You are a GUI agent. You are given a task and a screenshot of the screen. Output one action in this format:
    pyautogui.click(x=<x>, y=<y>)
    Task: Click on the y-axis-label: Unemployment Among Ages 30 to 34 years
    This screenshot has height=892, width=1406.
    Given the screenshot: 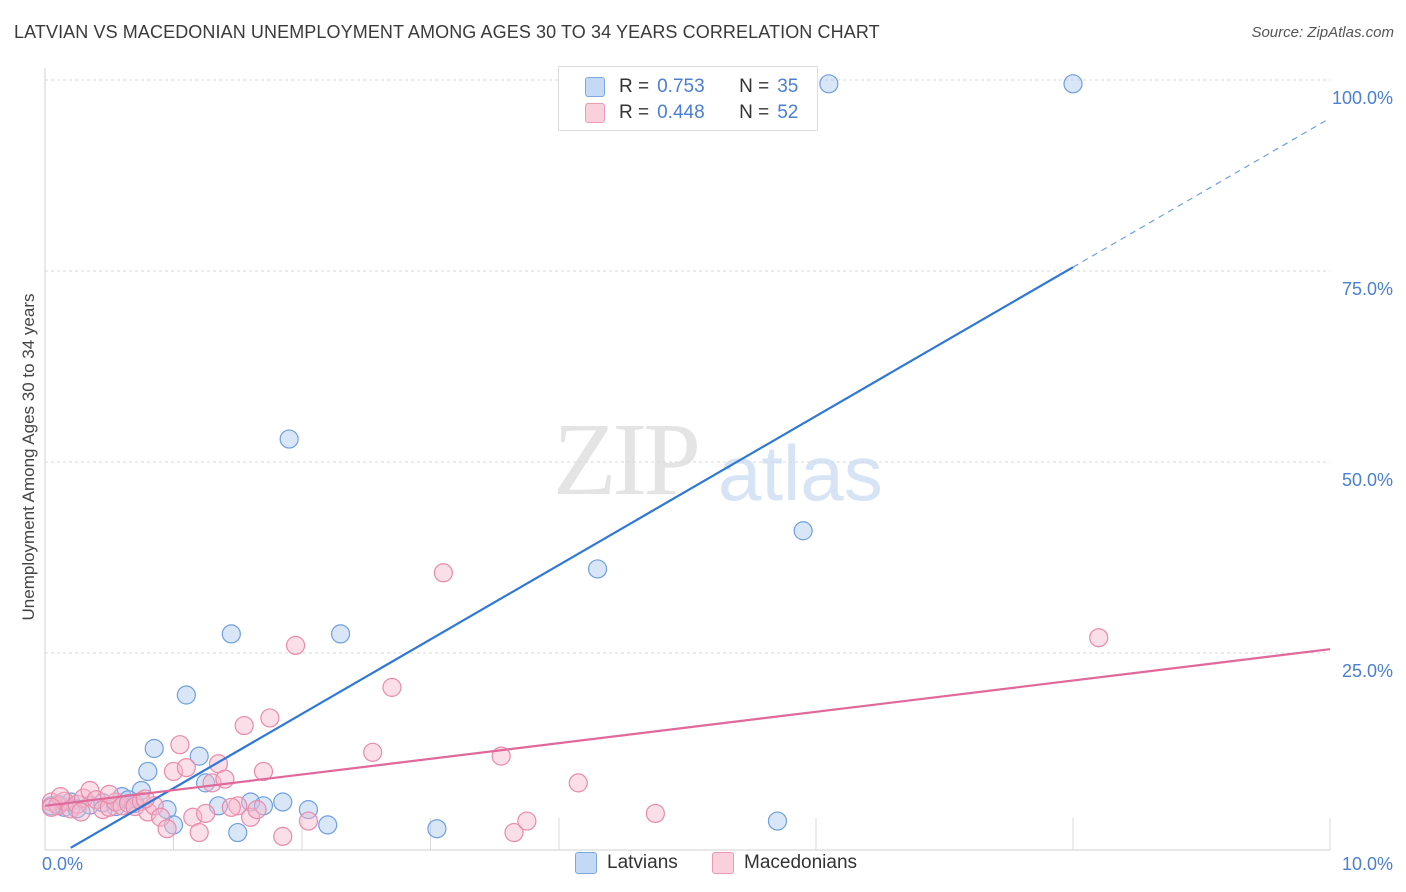 What is the action you would take?
    pyautogui.click(x=28, y=457)
    